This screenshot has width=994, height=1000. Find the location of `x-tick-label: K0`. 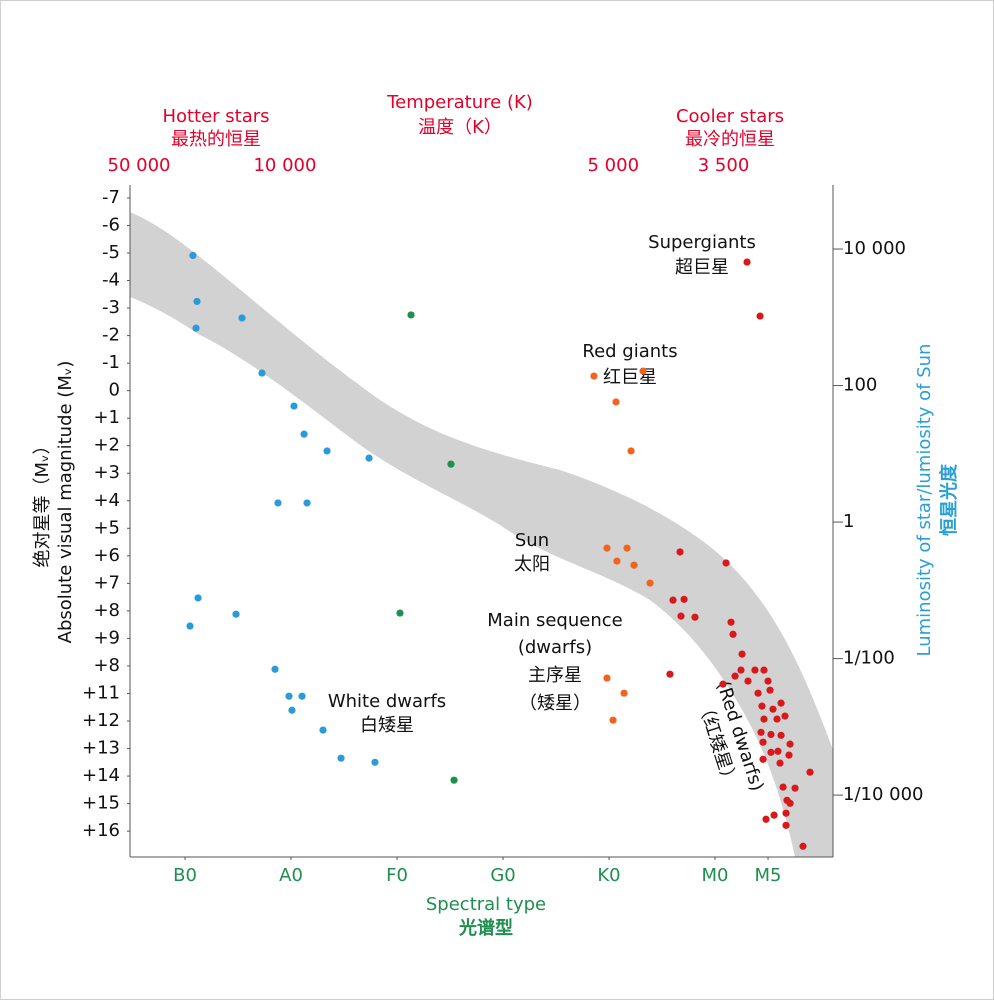

x-tick-label: K0 is located at coordinates (608, 875).